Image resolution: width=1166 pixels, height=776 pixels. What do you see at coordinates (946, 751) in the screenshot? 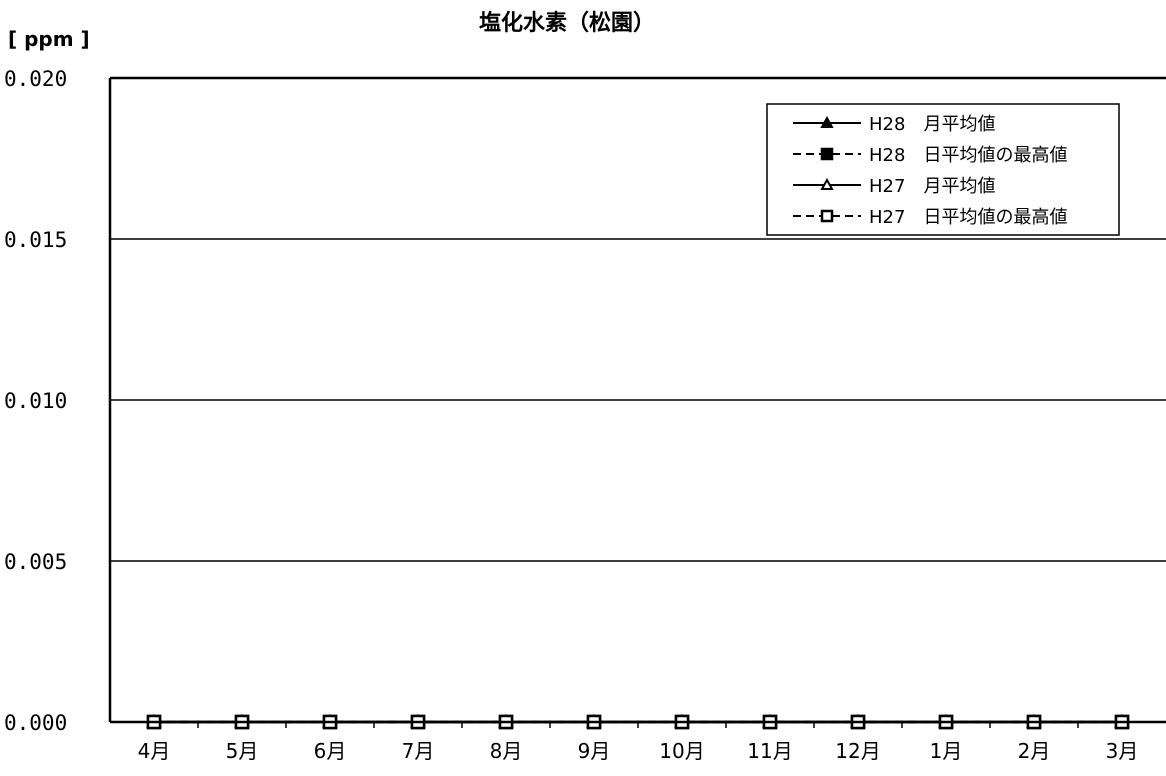
I see `x-tick-label: 1月` at bounding box center [946, 751].